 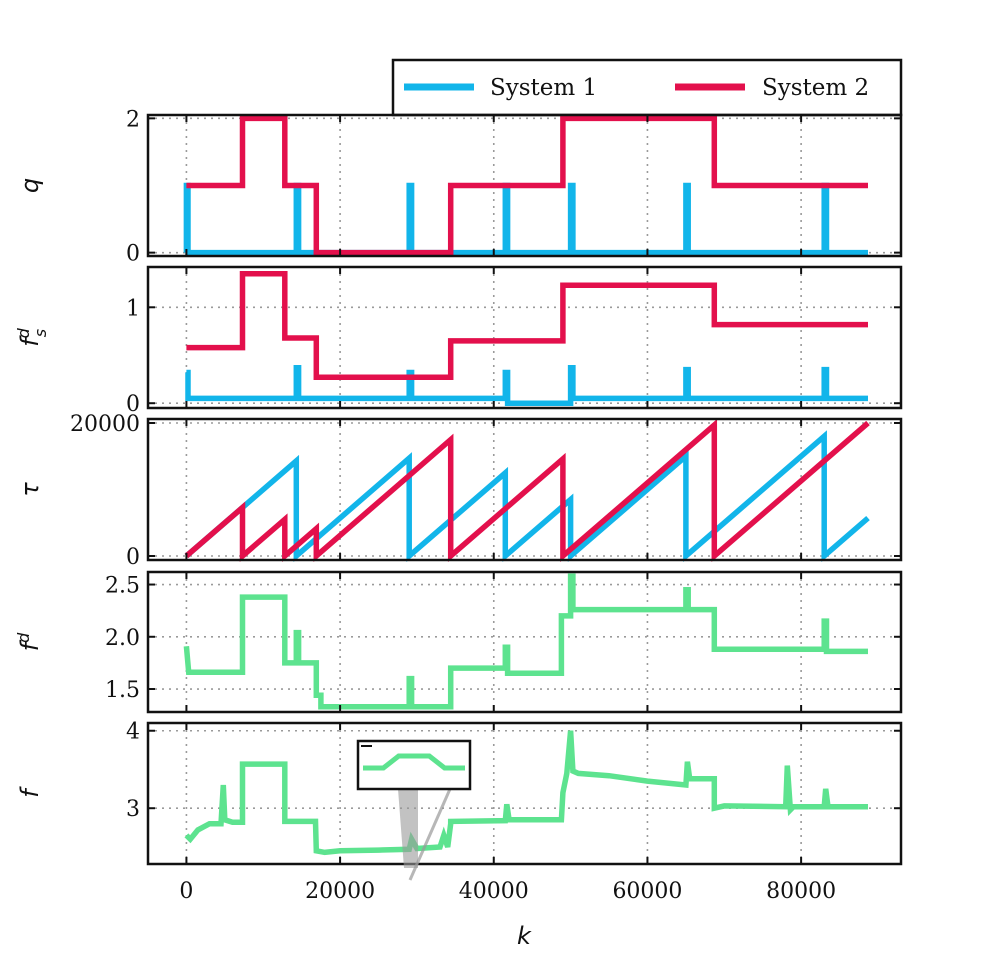 What do you see at coordinates (647, 891) in the screenshot?
I see `x-tick-label: 60000` at bounding box center [647, 891].